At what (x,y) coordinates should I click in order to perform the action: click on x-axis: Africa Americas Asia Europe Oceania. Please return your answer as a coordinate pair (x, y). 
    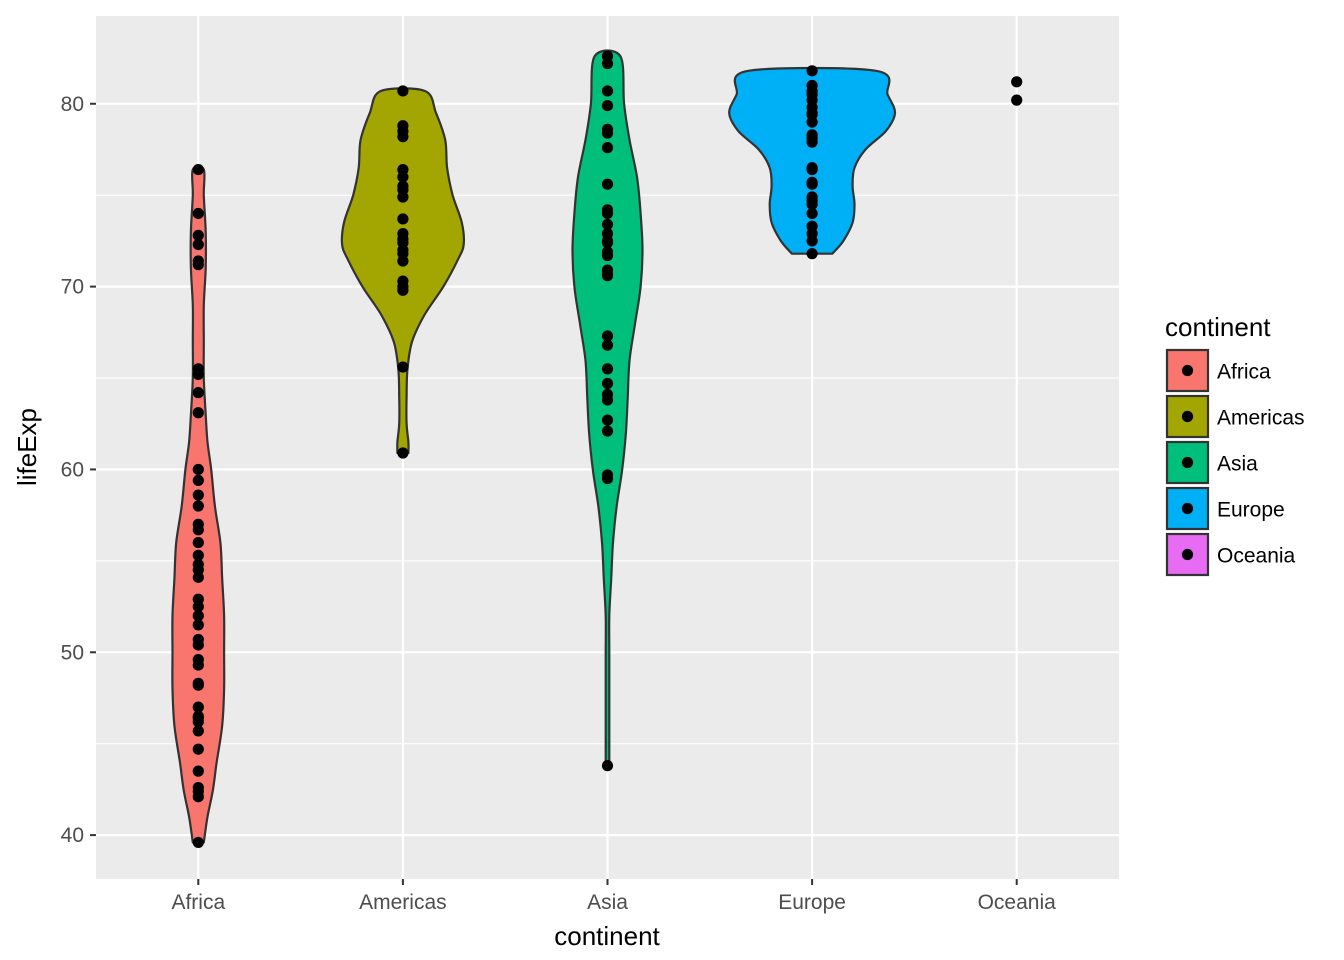
    Looking at the image, I should click on (613, 896).